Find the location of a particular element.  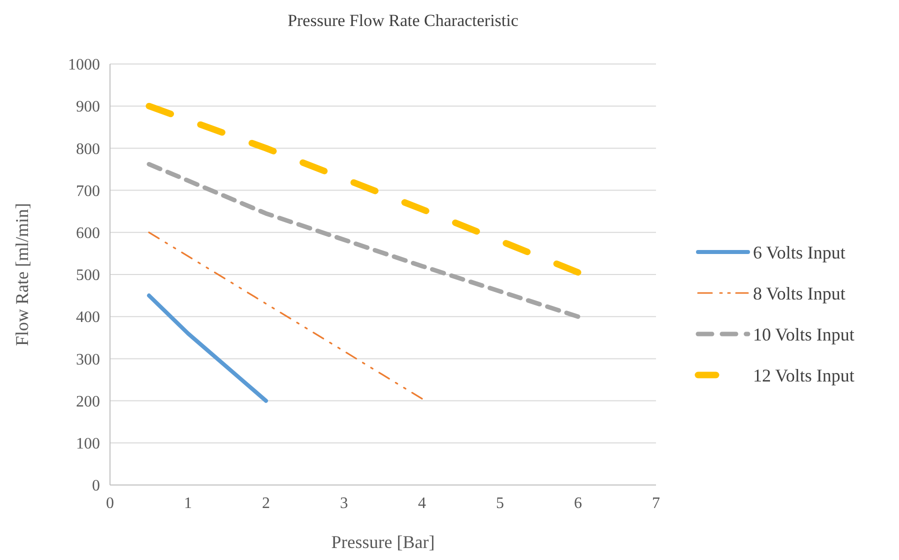

chart-title: Pressure Flow Rate Characteristic is located at coordinates (403, 20).